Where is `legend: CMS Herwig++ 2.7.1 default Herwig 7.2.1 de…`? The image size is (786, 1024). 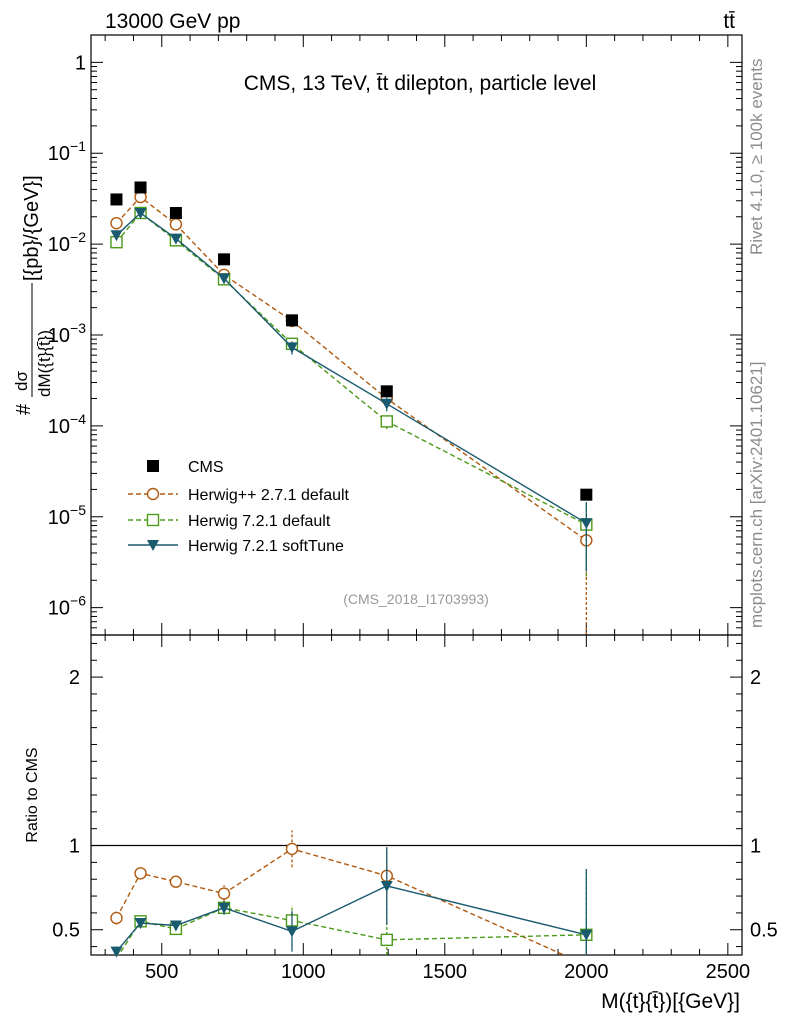 legend: CMS Herwig++ 2.7.1 default Herwig 7.2.1 de… is located at coordinates (239, 507).